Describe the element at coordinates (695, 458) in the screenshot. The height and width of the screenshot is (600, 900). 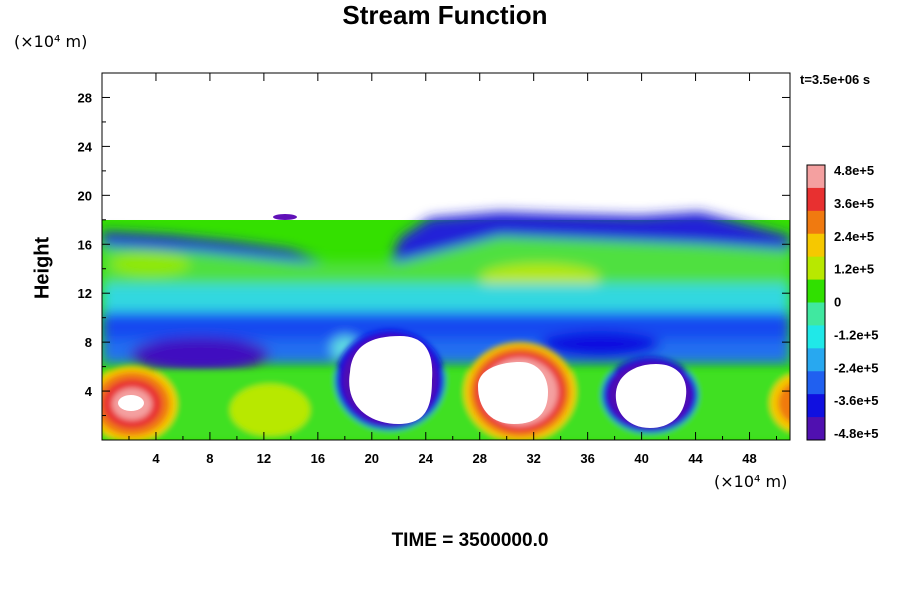
I see `x-tick-label: 44` at that location.